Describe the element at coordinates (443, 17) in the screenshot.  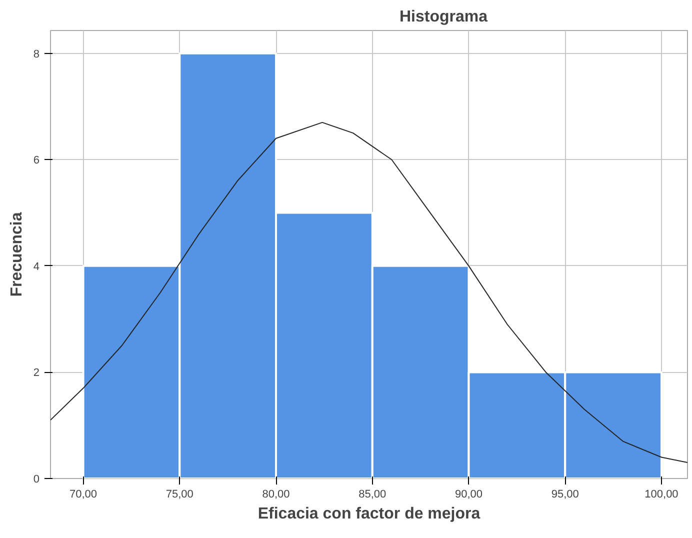
I see `chart-title: Histograma` at that location.